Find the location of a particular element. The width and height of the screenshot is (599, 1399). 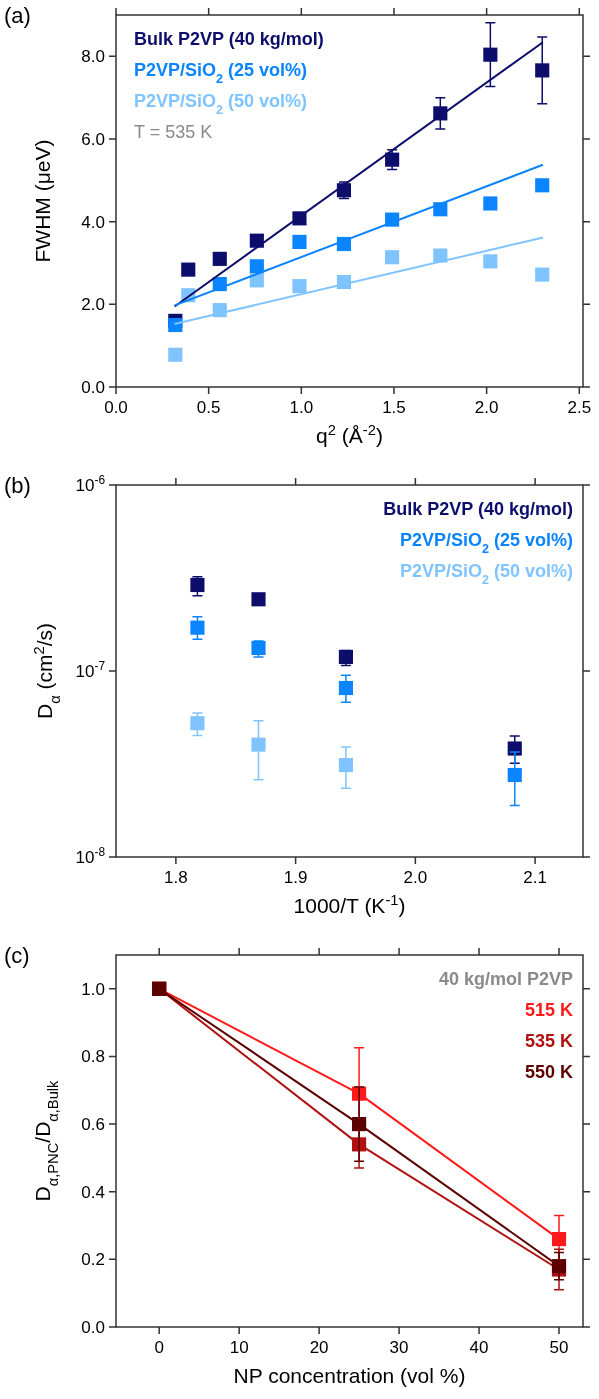

x-axis-title: 1000/T (K$^{-1}$) is located at coordinates (349, 904).